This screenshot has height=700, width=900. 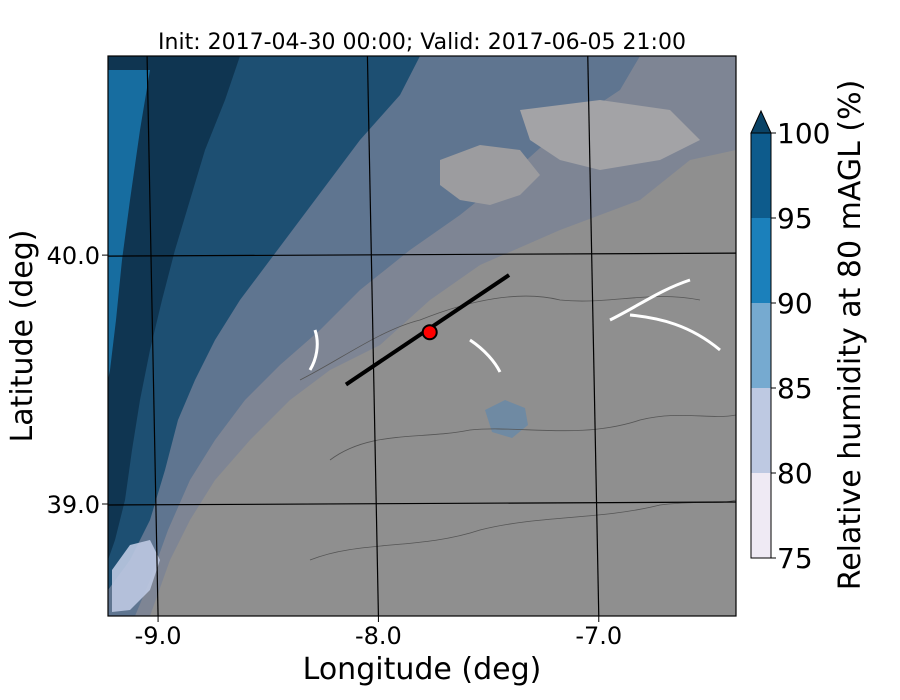 What do you see at coordinates (73, 505) in the screenshot?
I see `y-tick-label: 39.0` at bounding box center [73, 505].